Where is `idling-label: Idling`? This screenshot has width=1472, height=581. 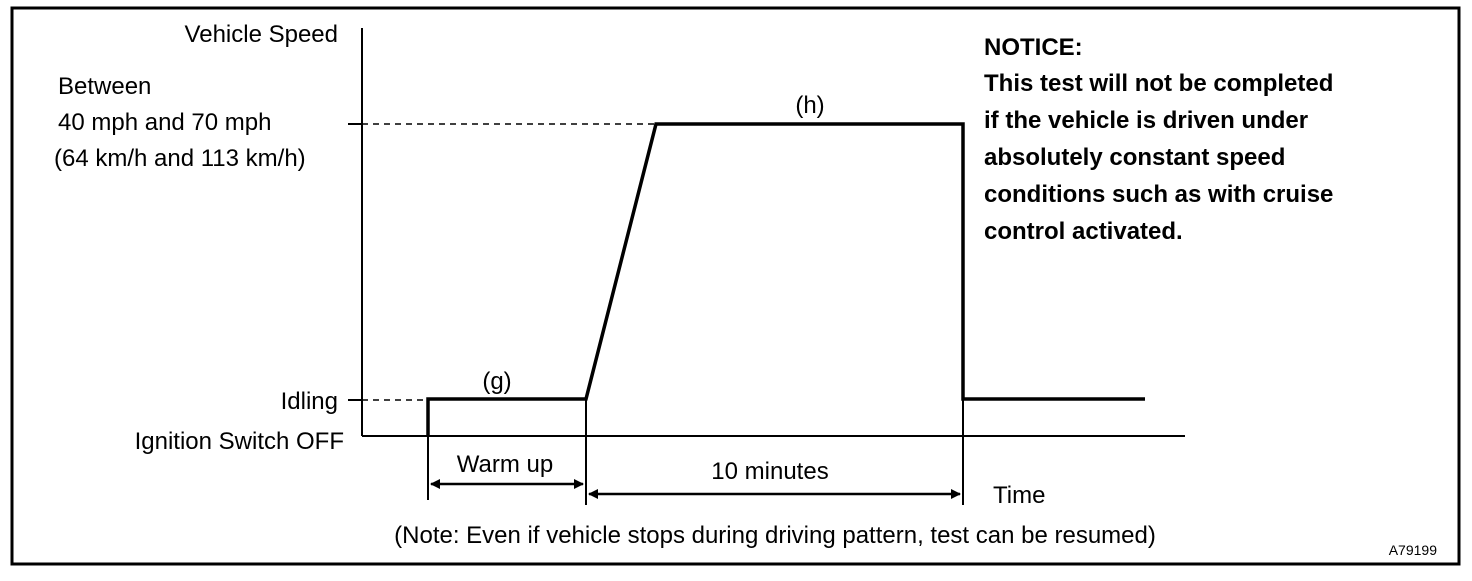 idling-label: Idling is located at coordinates (309, 401).